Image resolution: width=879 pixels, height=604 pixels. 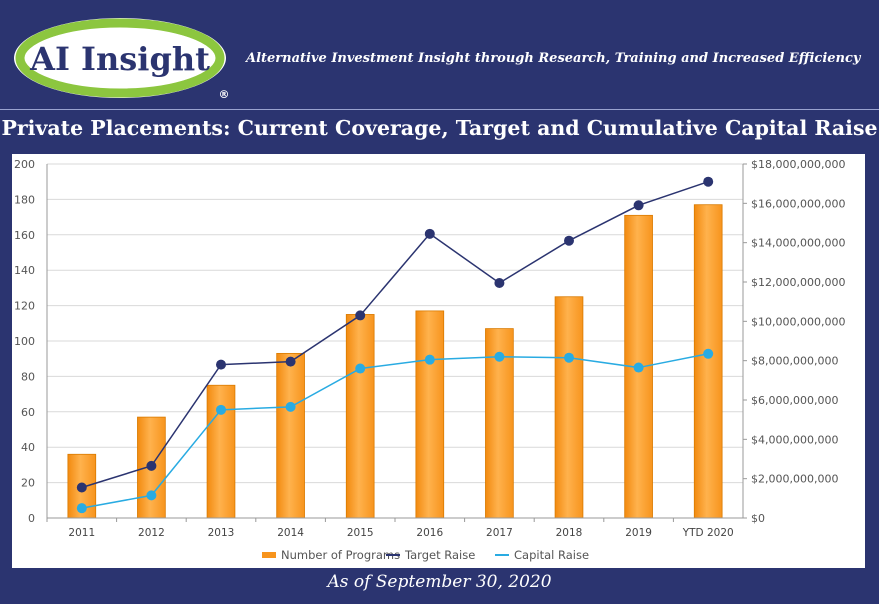 What do you see at coordinates (340, 555) in the screenshot?
I see `legend-label: Number of Programs` at bounding box center [340, 555].